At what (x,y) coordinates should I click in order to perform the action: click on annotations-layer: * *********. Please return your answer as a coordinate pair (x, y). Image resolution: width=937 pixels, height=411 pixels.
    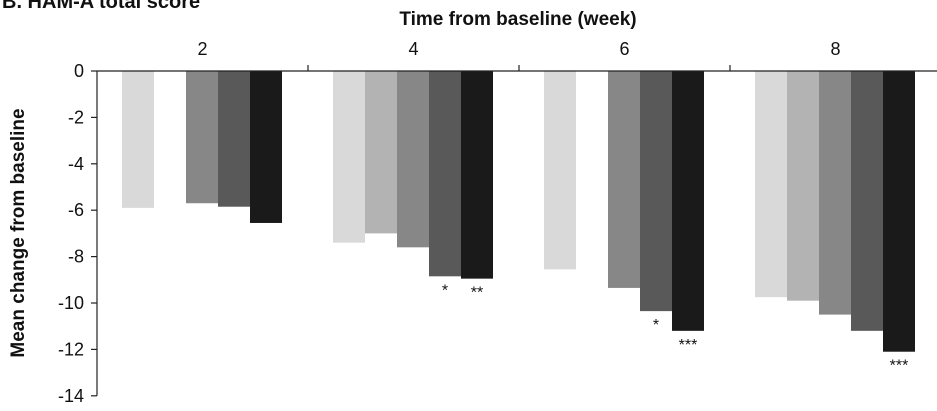
    Looking at the image, I should click on (675, 328).